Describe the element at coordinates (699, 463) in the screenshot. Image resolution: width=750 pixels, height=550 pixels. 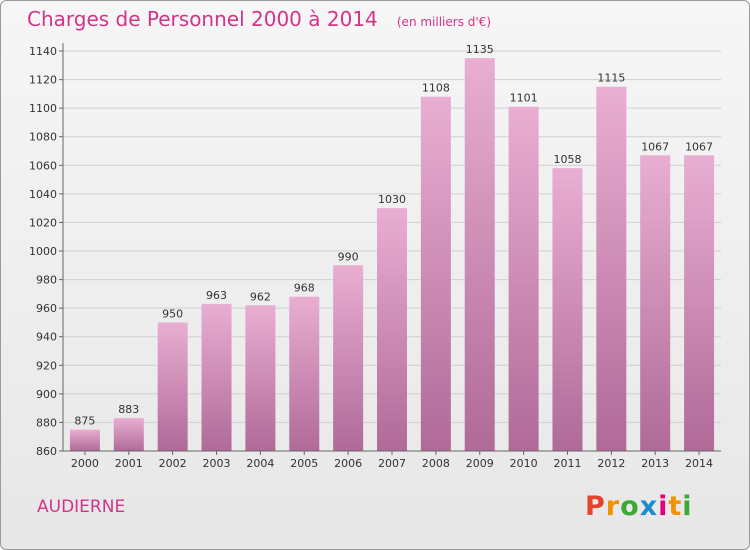
I see `x-tick-label: 2014` at that location.